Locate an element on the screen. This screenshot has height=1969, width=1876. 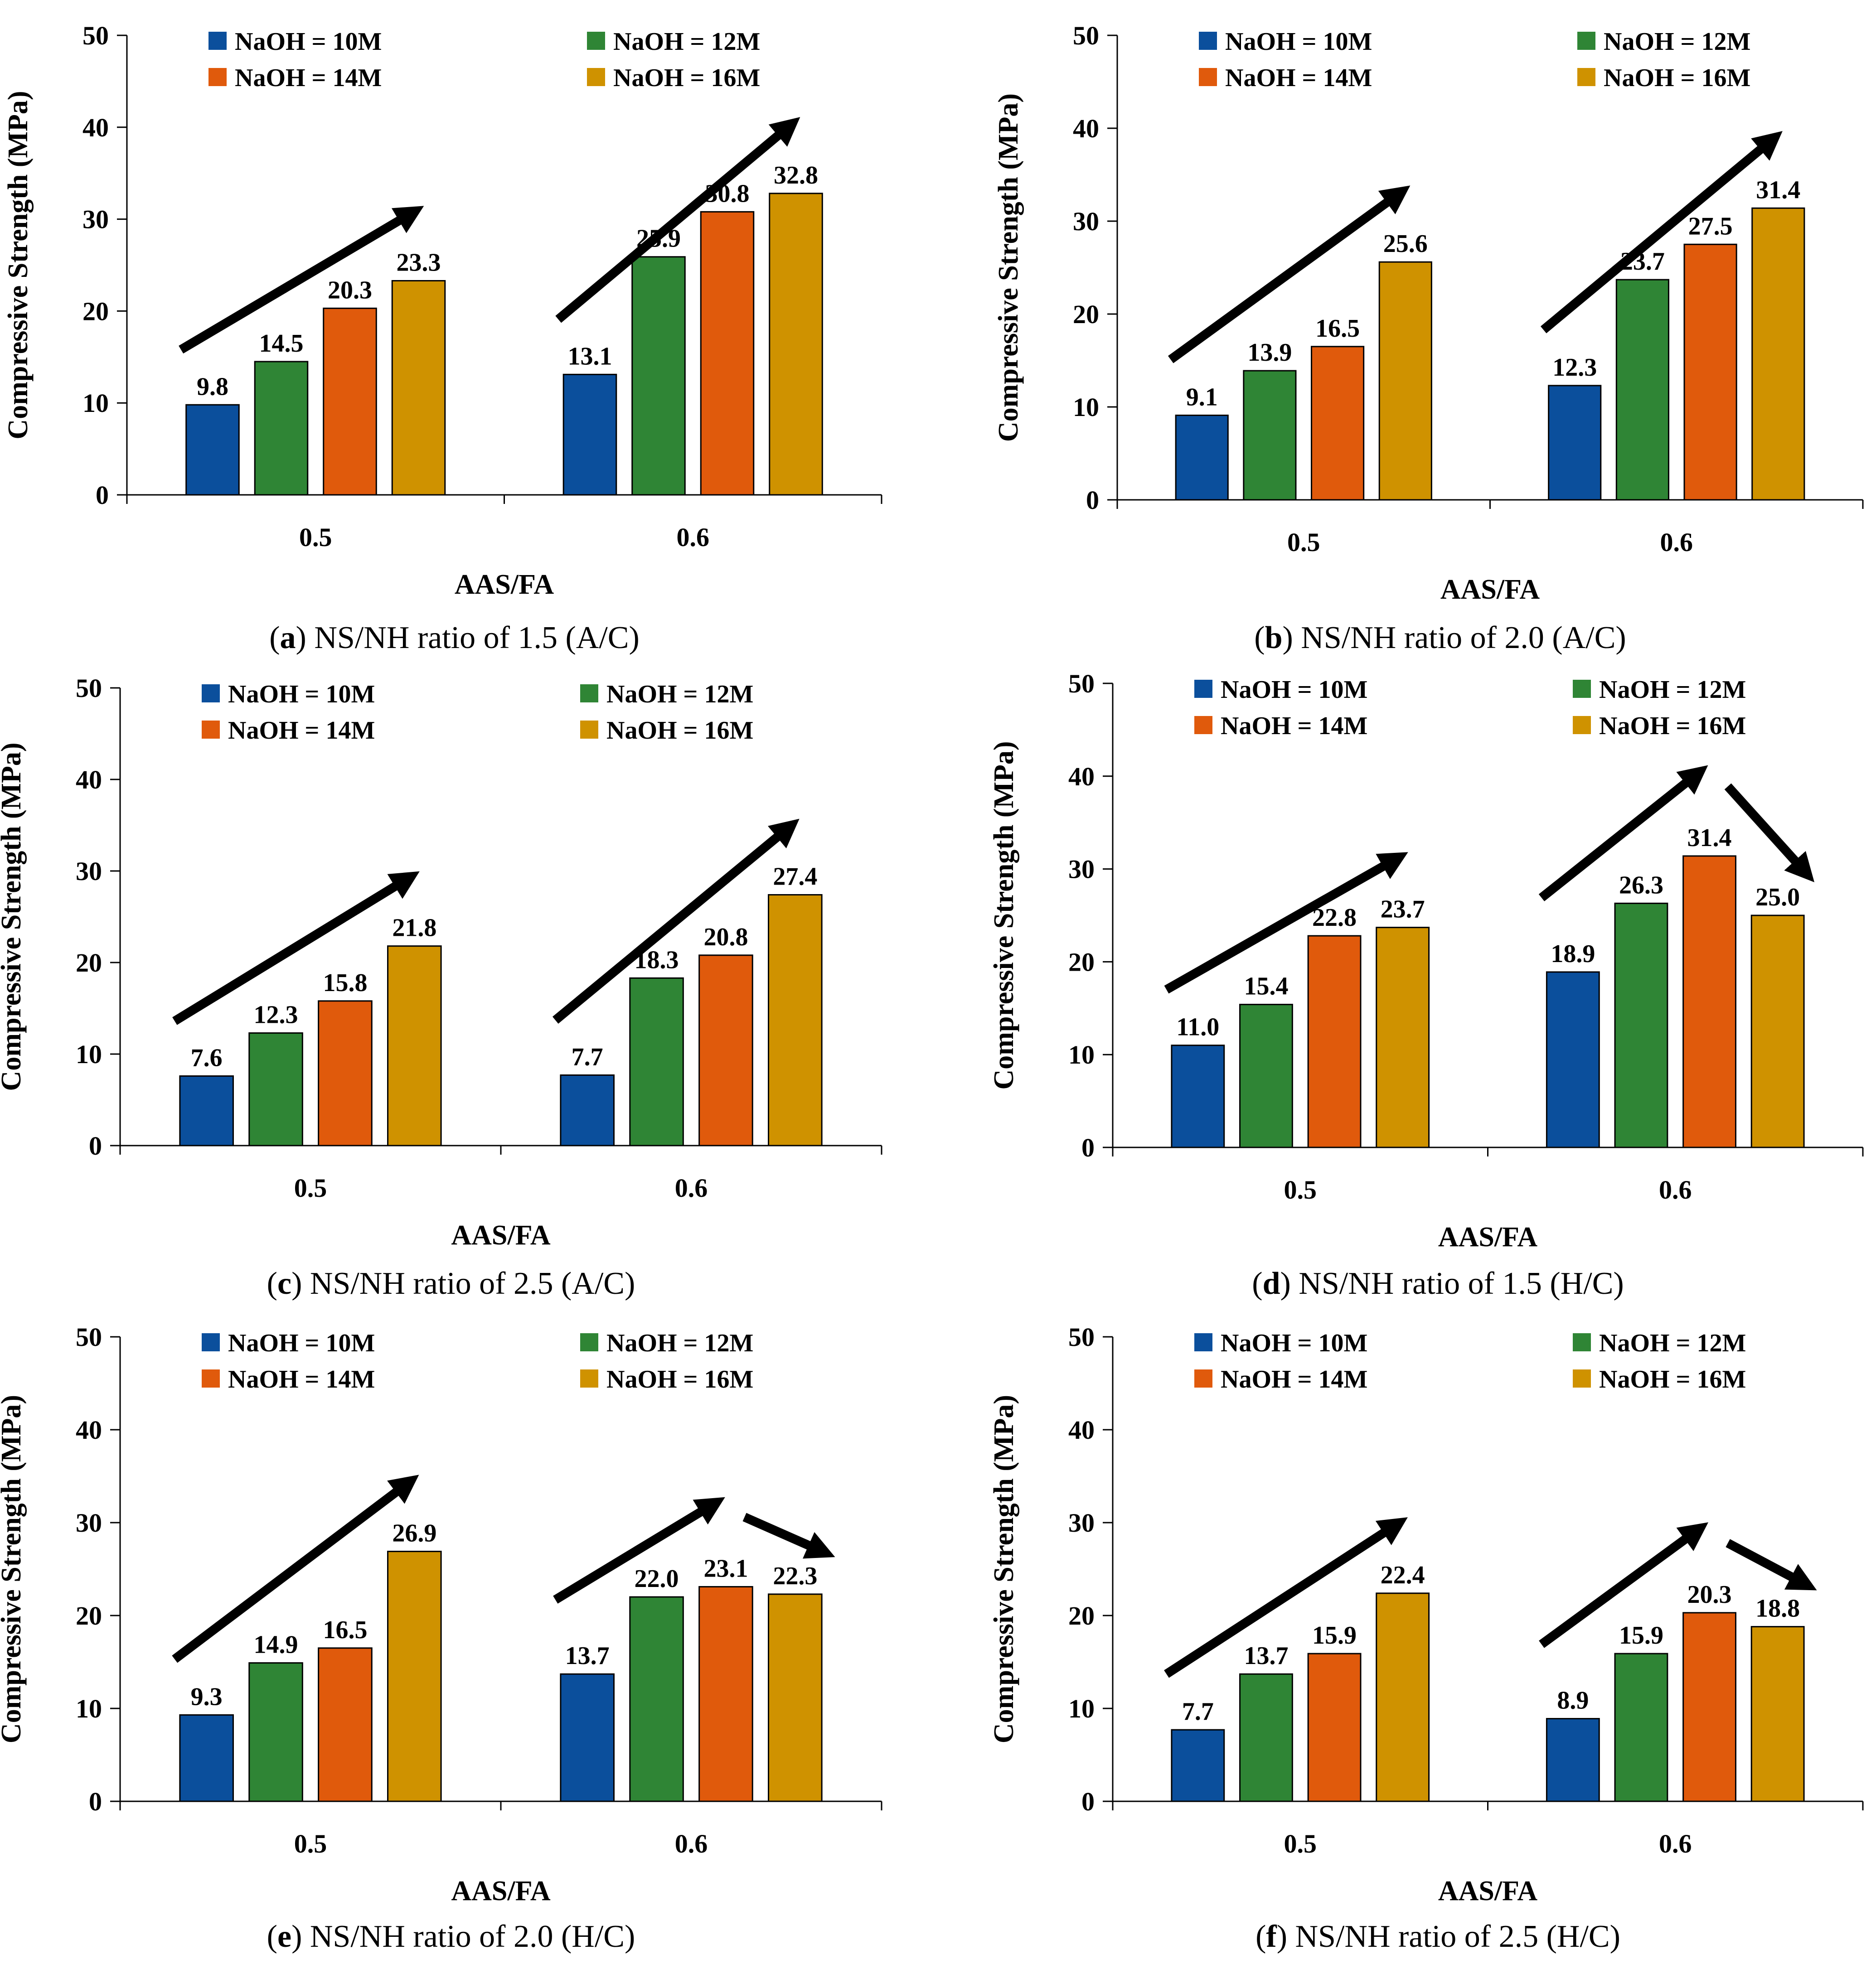
bar-value-label: 23.3 is located at coordinates (419, 262).